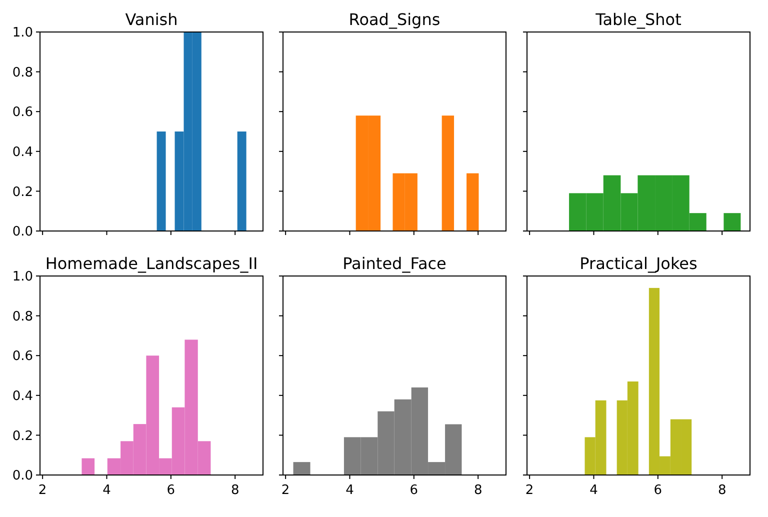  Describe the element at coordinates (394, 19) in the screenshot. I see `chart-title: Road_Signs` at that location.